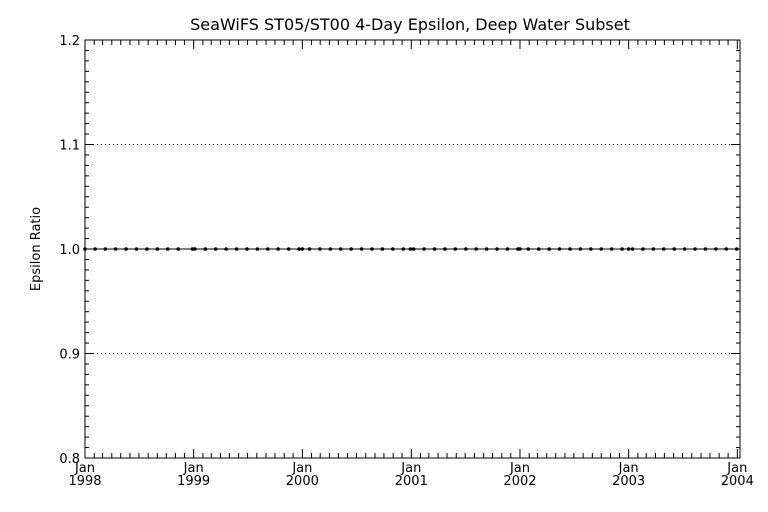 The image size is (768, 512). What do you see at coordinates (36, 249) in the screenshot?
I see `y-axis-label: Epsilon Ratio` at bounding box center [36, 249].